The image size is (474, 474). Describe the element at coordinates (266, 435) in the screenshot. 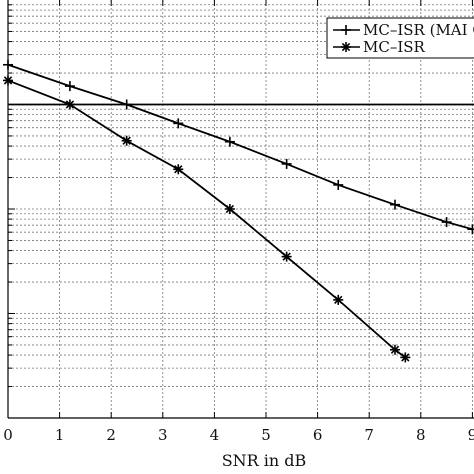

I see `x-tick-label: 5` at that location.